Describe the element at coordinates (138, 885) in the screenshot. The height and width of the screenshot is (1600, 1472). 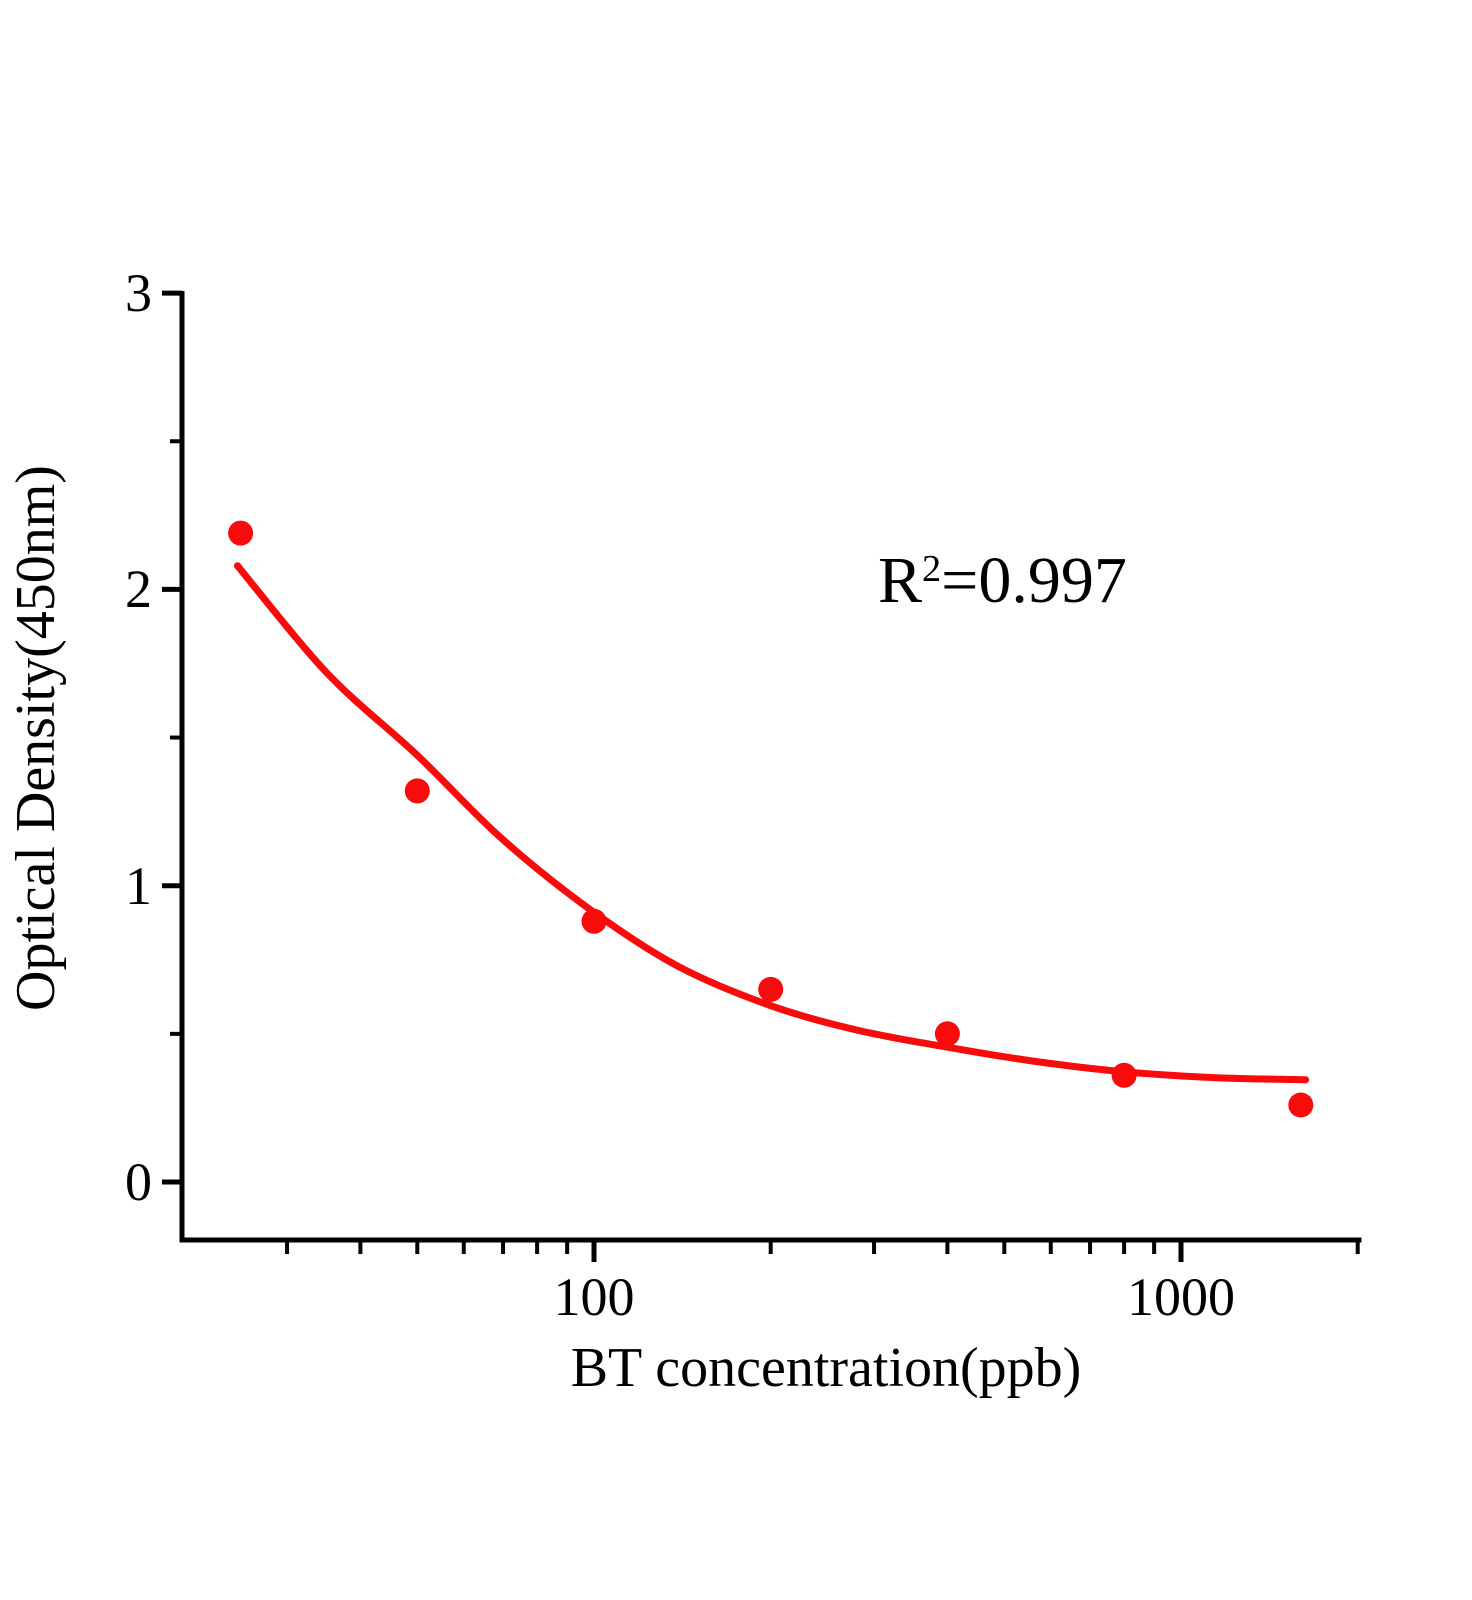
I see `y-tick-label: 1` at that location.